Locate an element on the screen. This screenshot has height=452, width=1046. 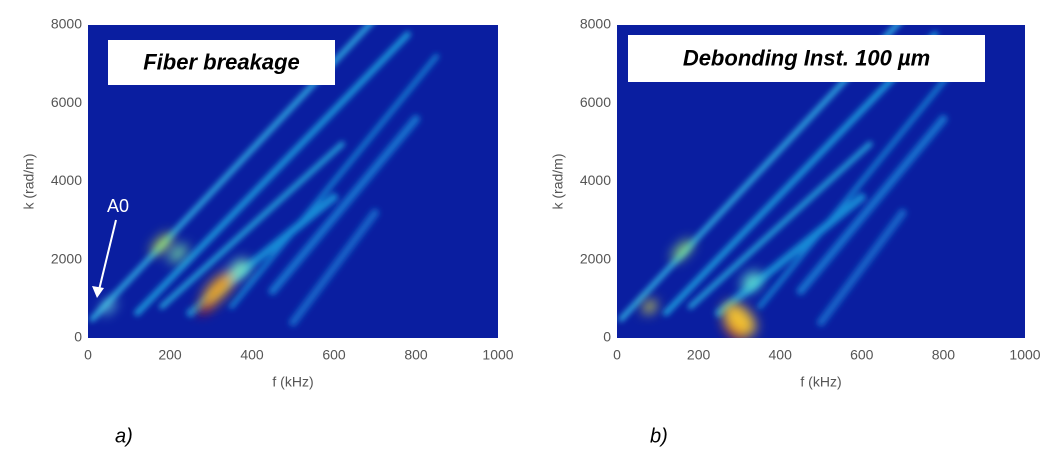
arrow-label: A0 is located at coordinates (118, 206).